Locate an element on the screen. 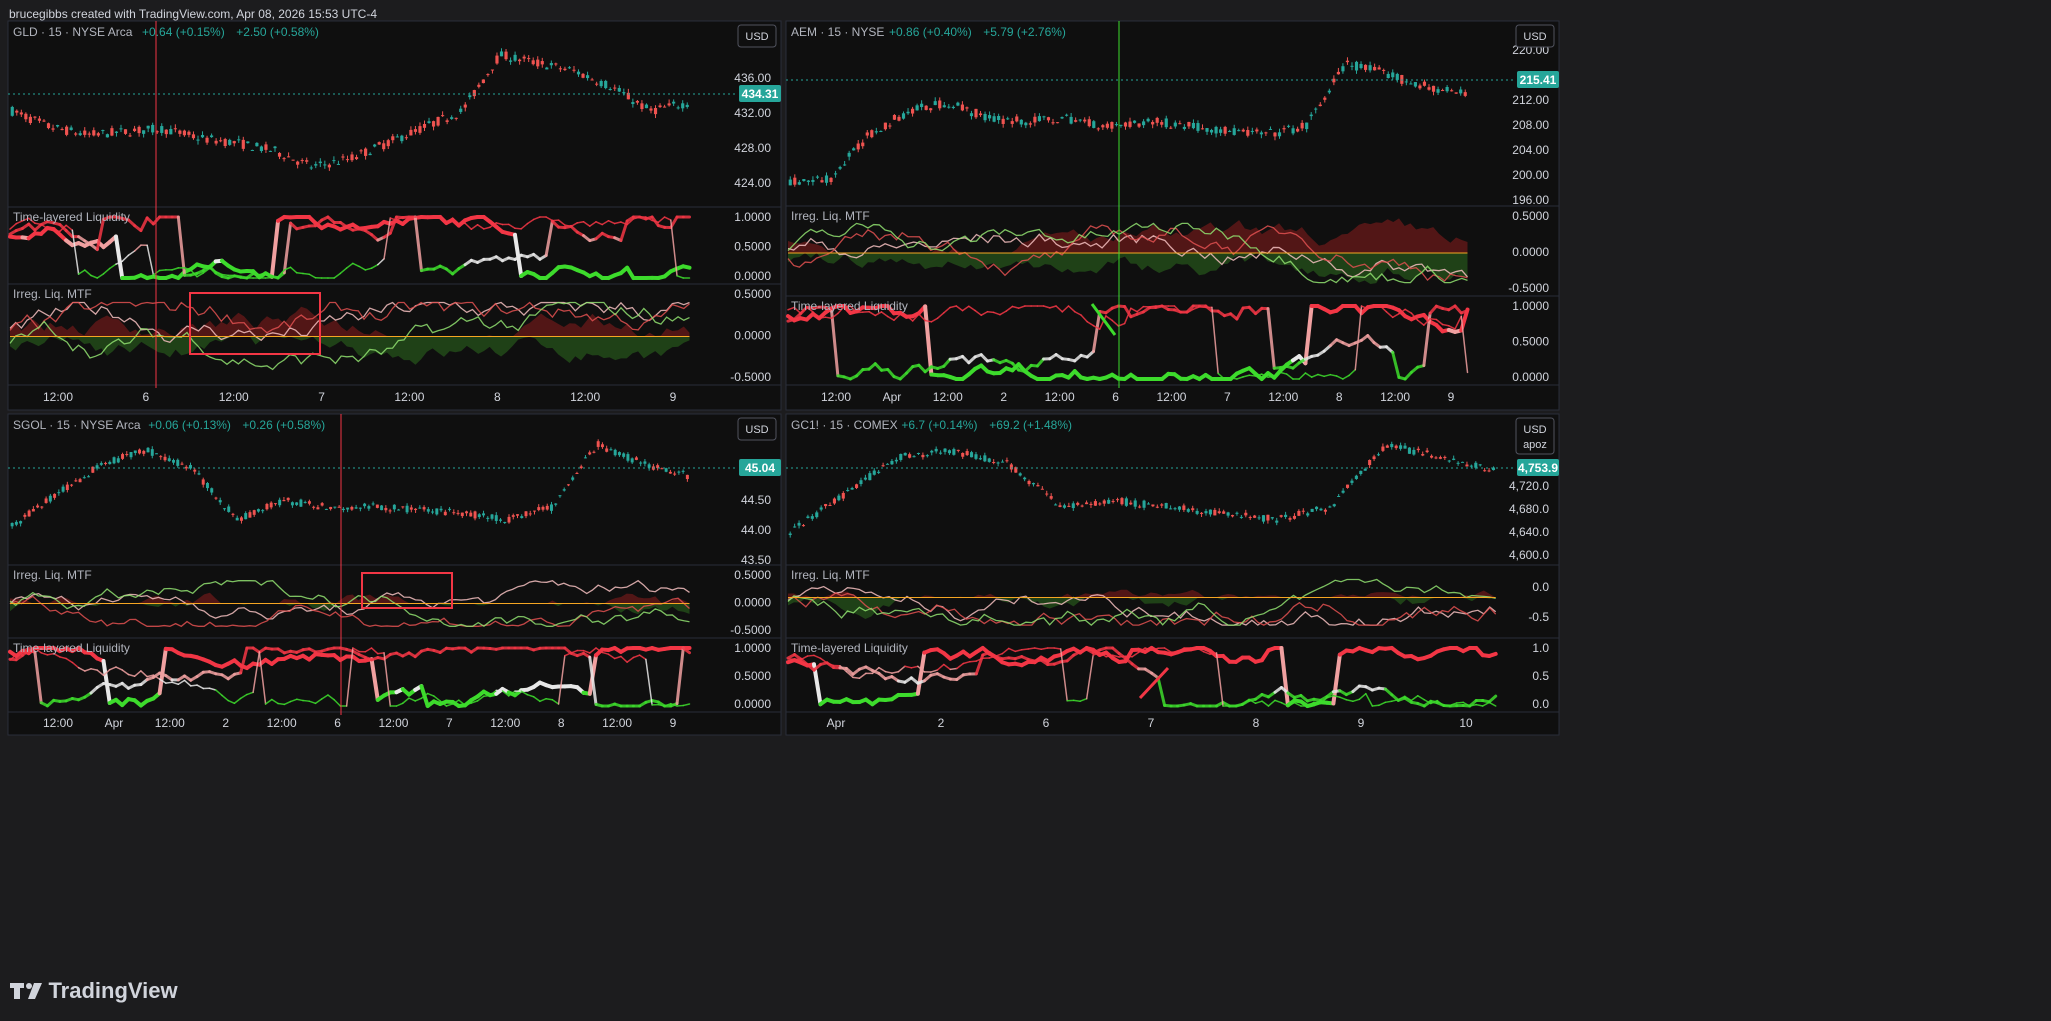 The width and height of the screenshot is (2051, 1021). indicator-pane-2: Time-layered Liquidity 1.0 0.5 0.0 is located at coordinates (1167, 676).